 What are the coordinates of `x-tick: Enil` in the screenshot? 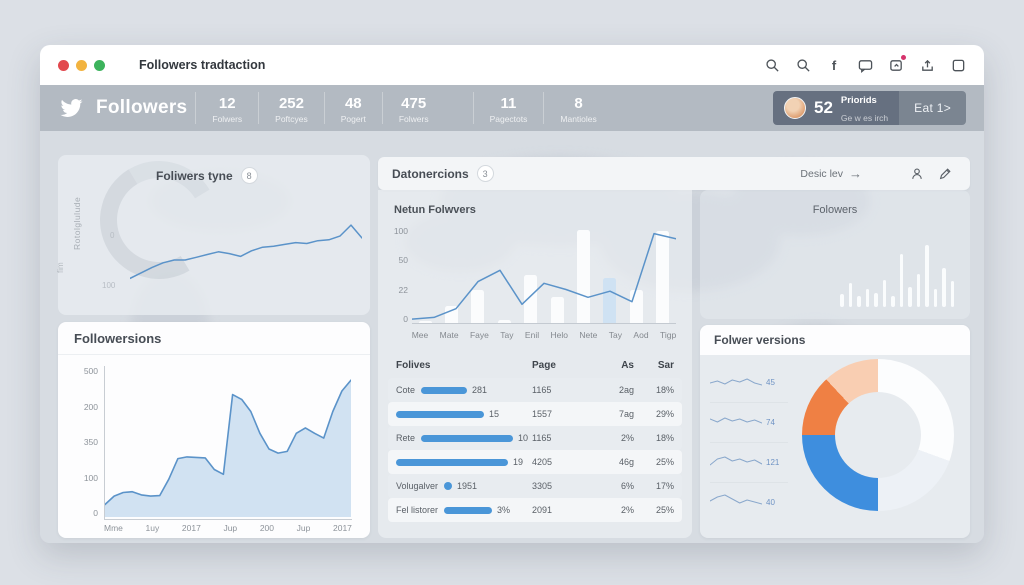 It's located at (532, 335).